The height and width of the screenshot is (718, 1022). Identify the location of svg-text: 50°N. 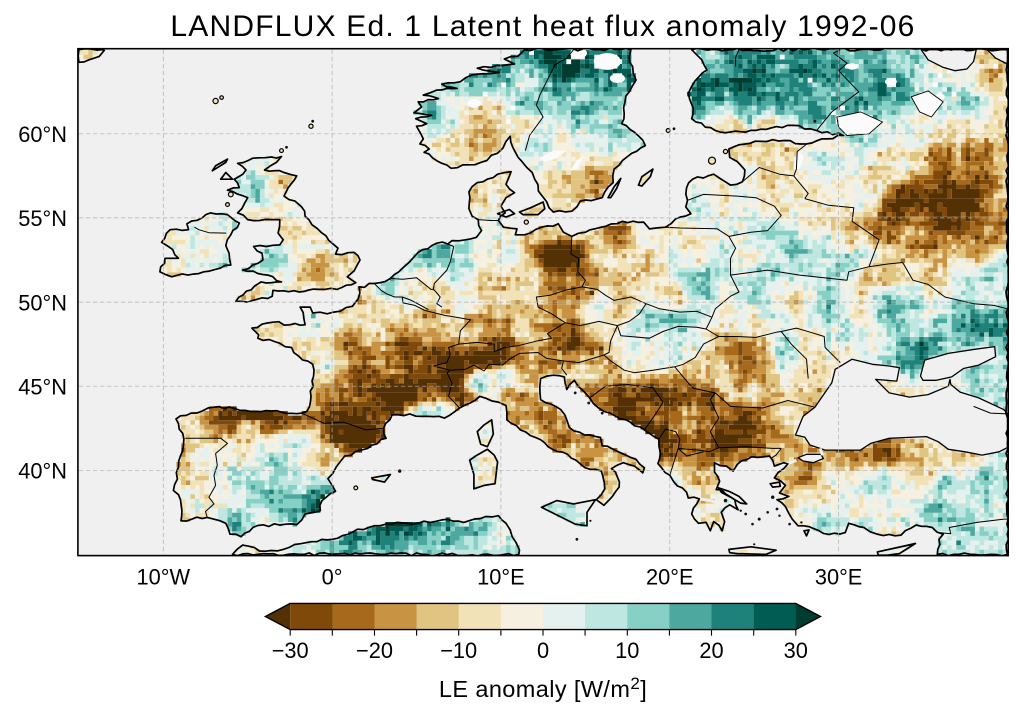
(42, 302).